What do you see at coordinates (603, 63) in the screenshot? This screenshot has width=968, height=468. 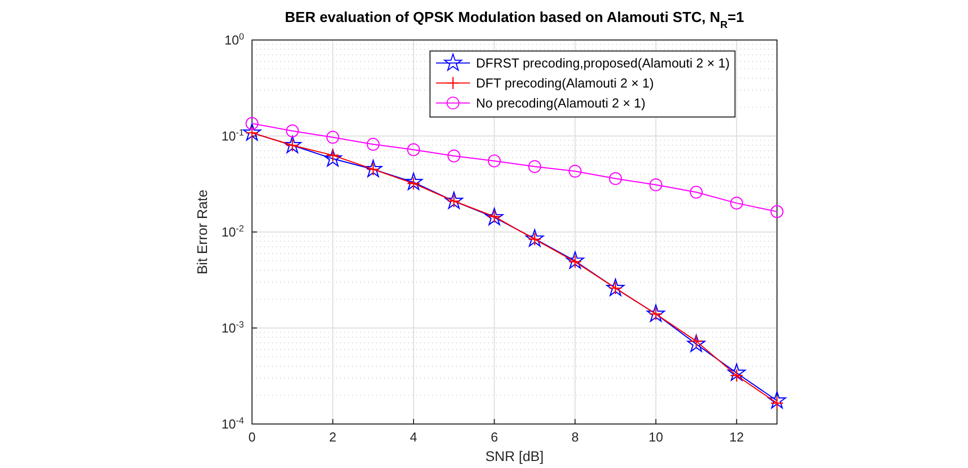 I see `legend-label: DFRST precoding,proposed(Alamouti 2 × 1)` at bounding box center [603, 63].